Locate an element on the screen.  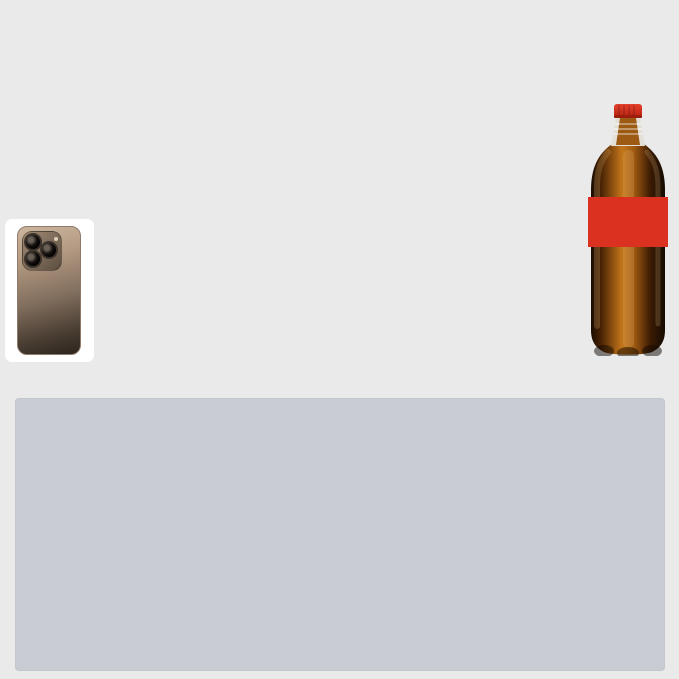
soda-cap is located at coordinates (628, 111).